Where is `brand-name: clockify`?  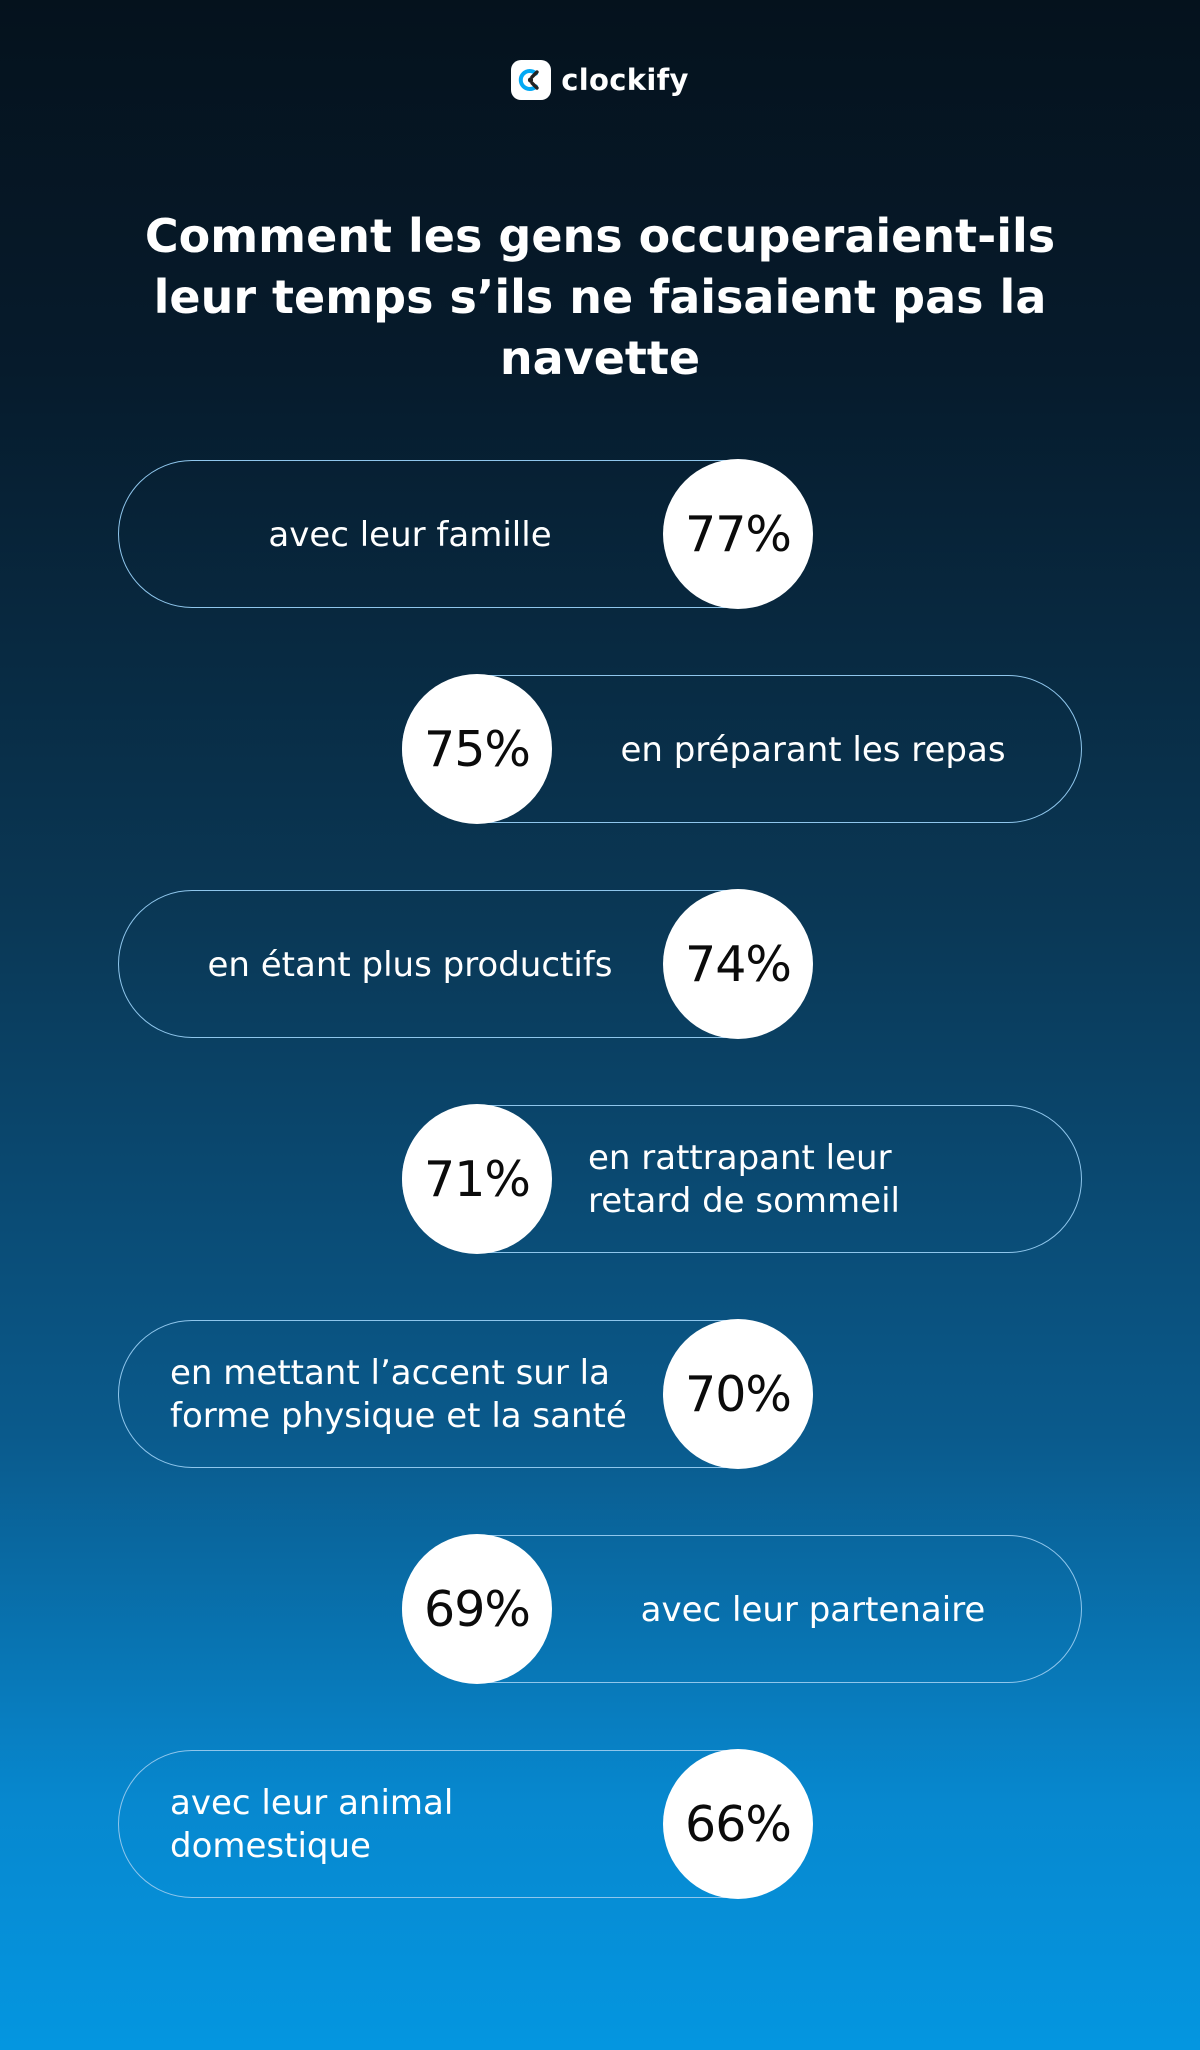 brand-name: clockify is located at coordinates (625, 80).